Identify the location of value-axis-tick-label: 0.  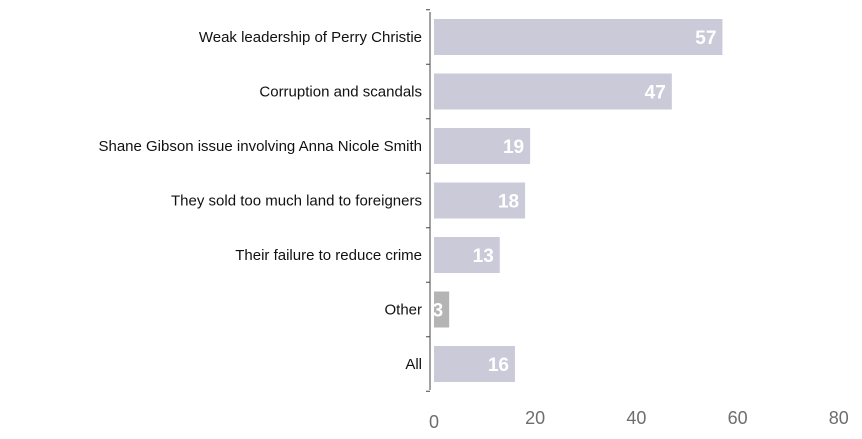
(434, 422).